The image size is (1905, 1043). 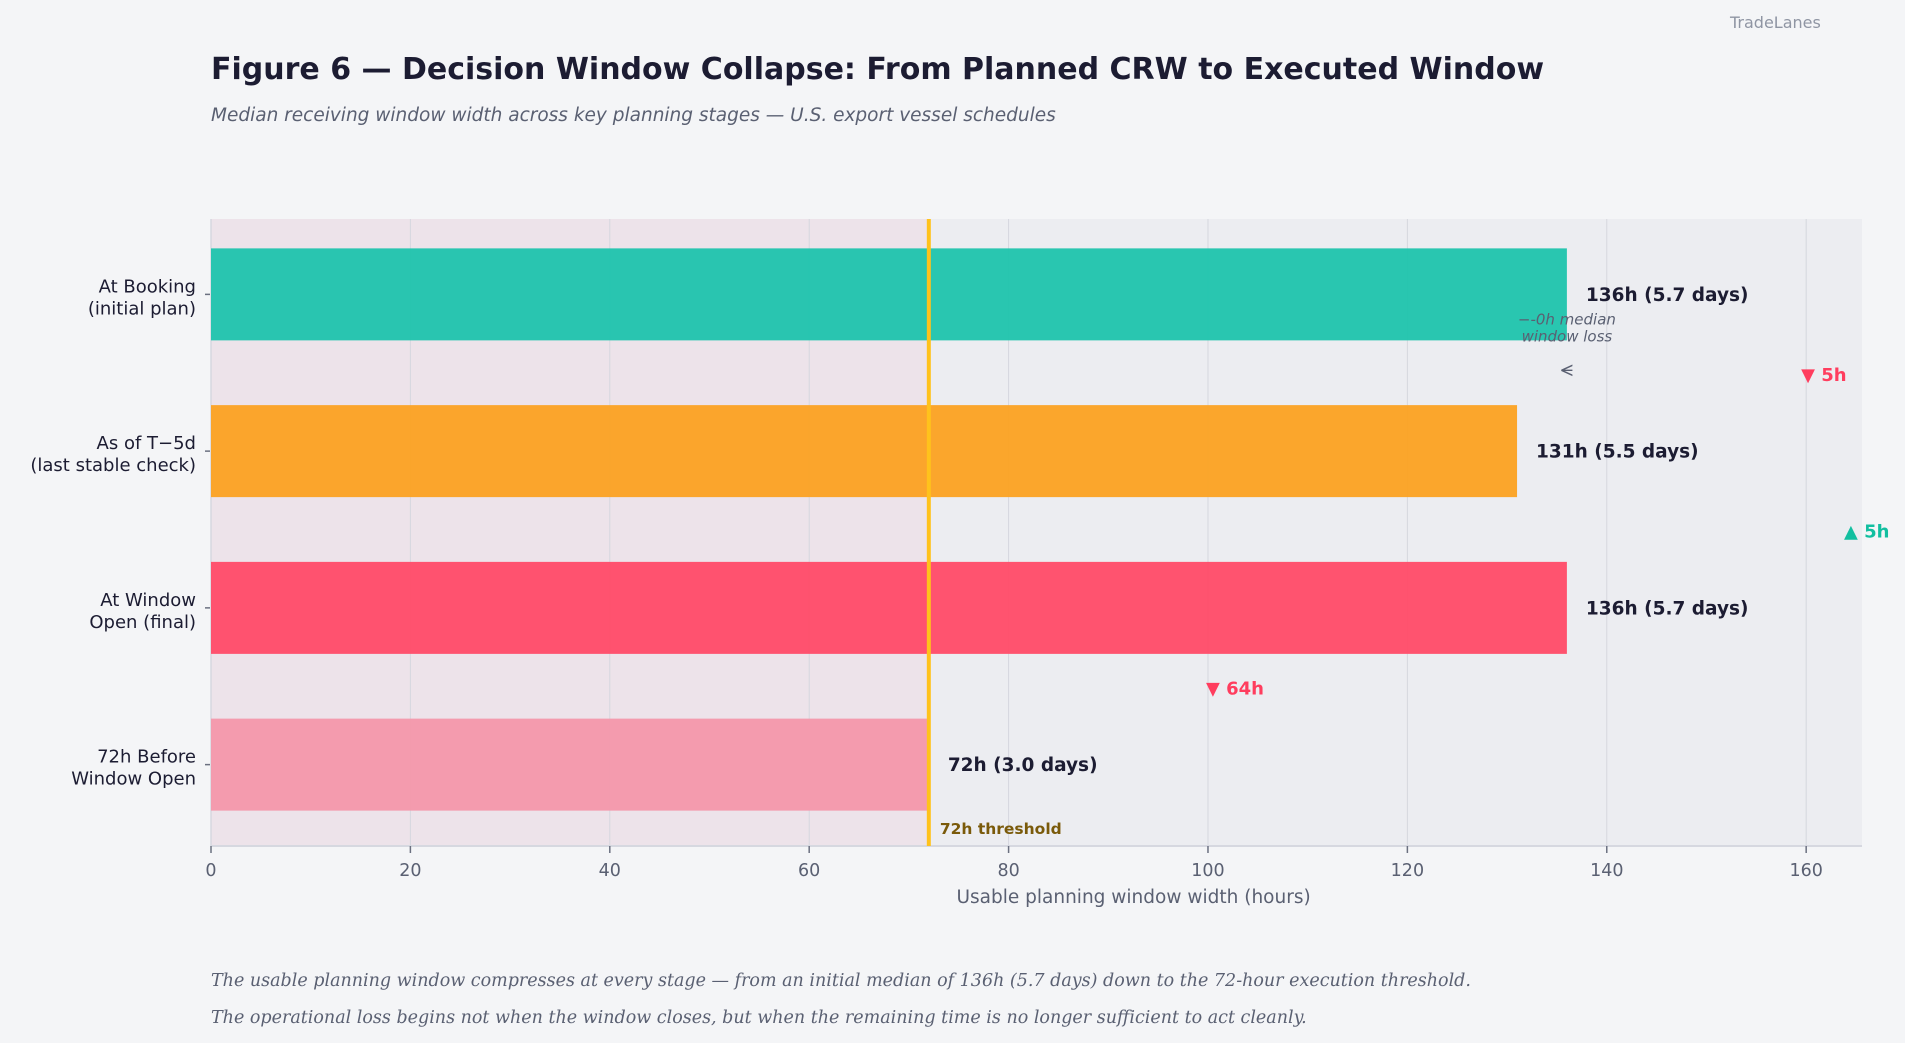 I want to click on y-tick-label: Open (final), so click(x=142, y=622).